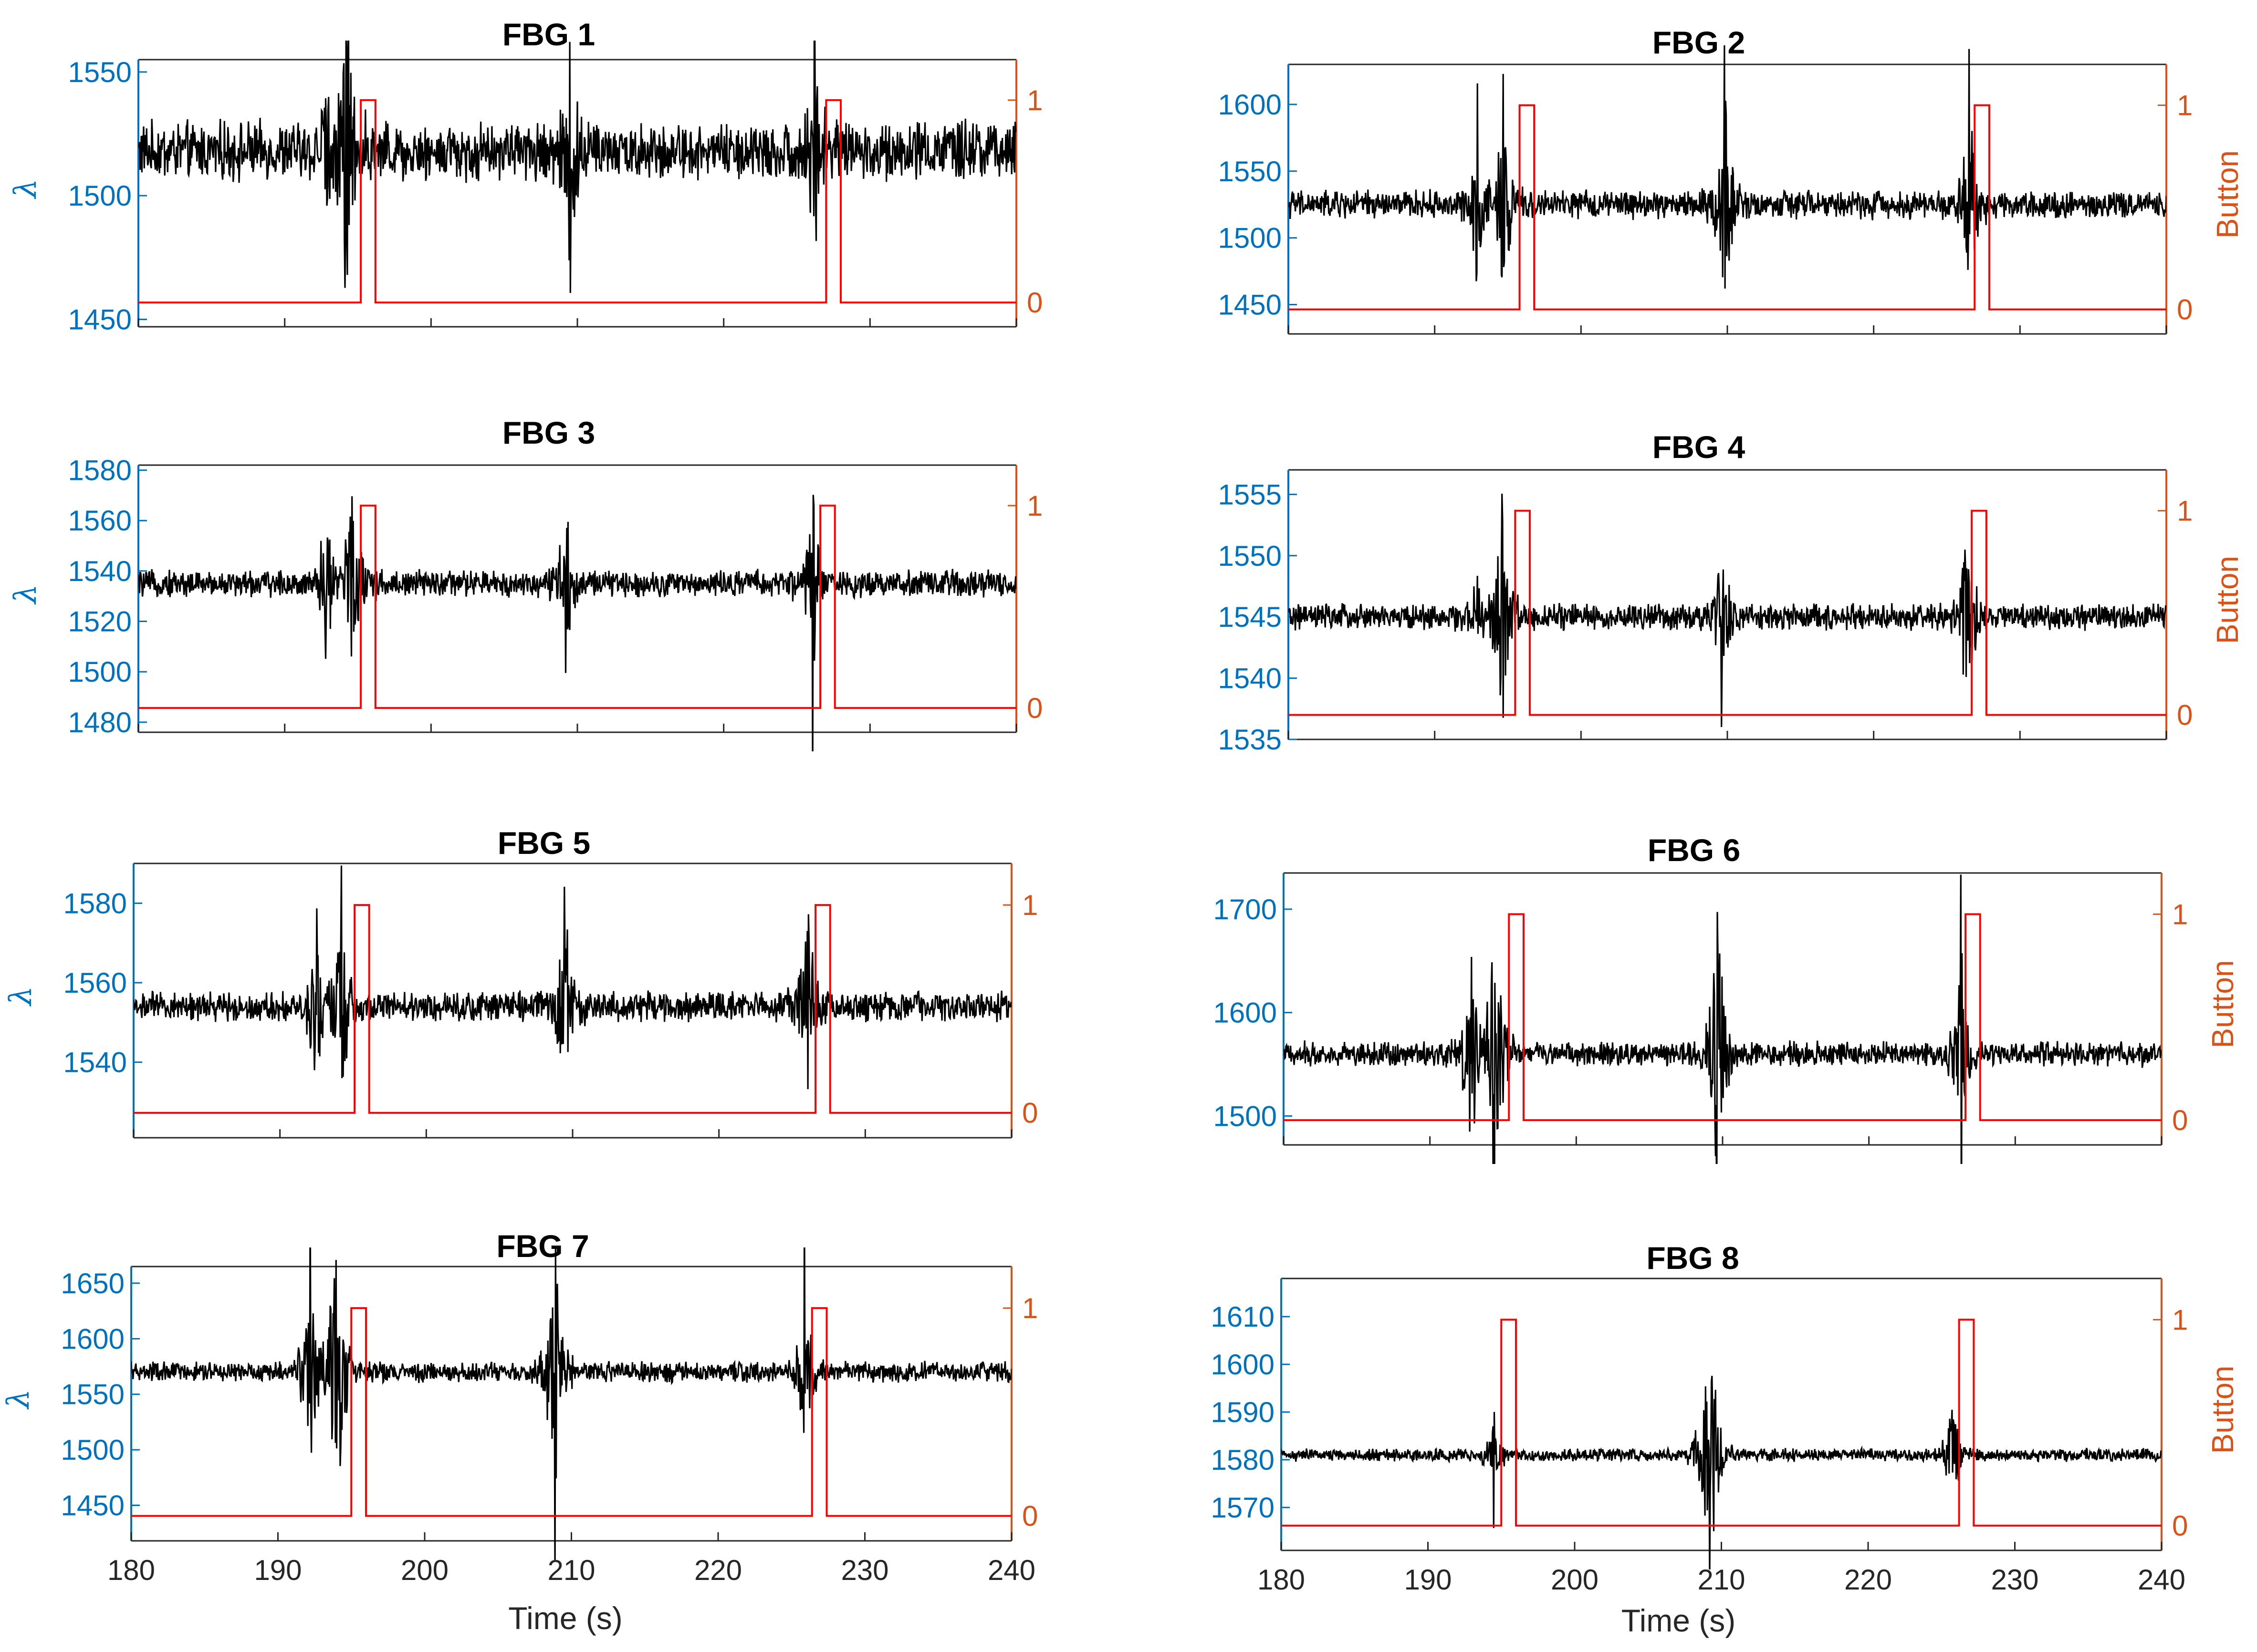  What do you see at coordinates (565, 1618) in the screenshot?
I see `x-axis-label-left: Time (s)` at bounding box center [565, 1618].